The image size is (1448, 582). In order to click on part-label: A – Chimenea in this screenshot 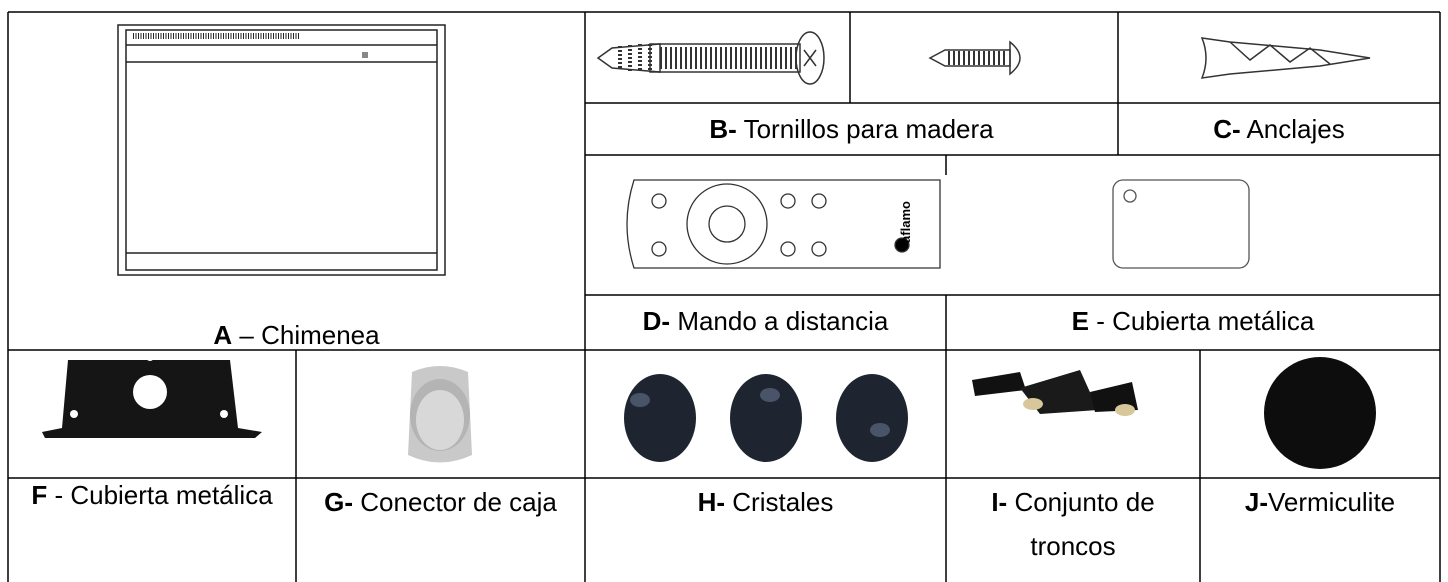, I will do `click(296, 335)`.